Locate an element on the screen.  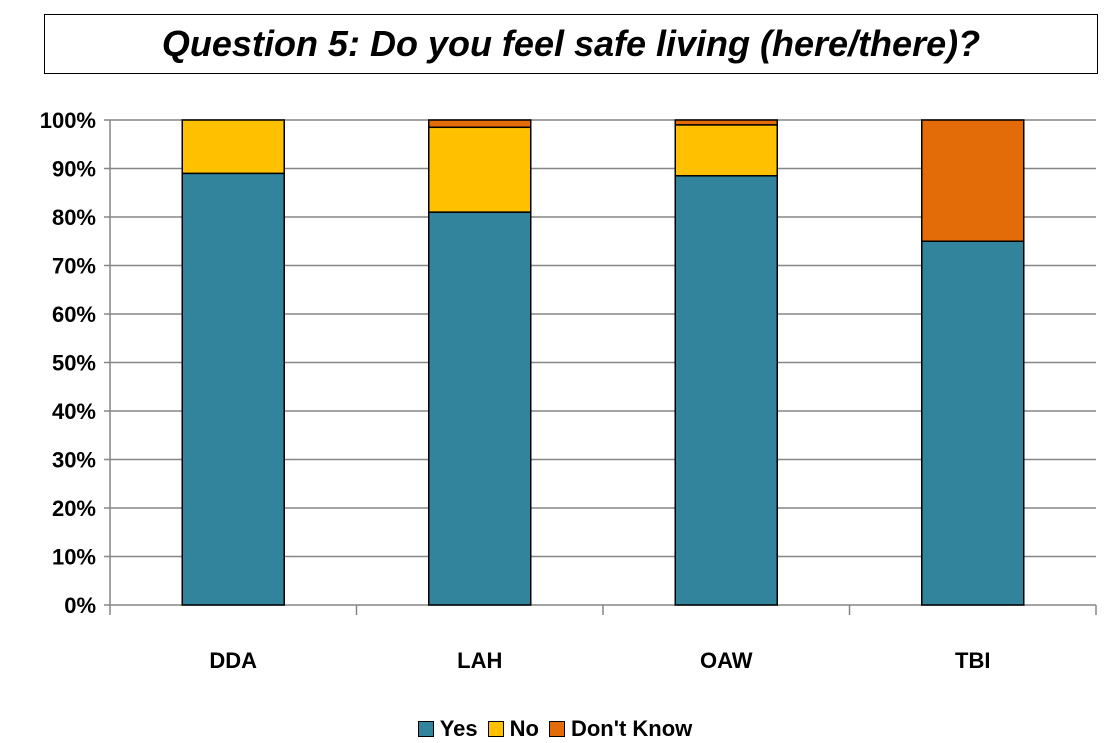
legend-label: Don't Know is located at coordinates (631, 728).